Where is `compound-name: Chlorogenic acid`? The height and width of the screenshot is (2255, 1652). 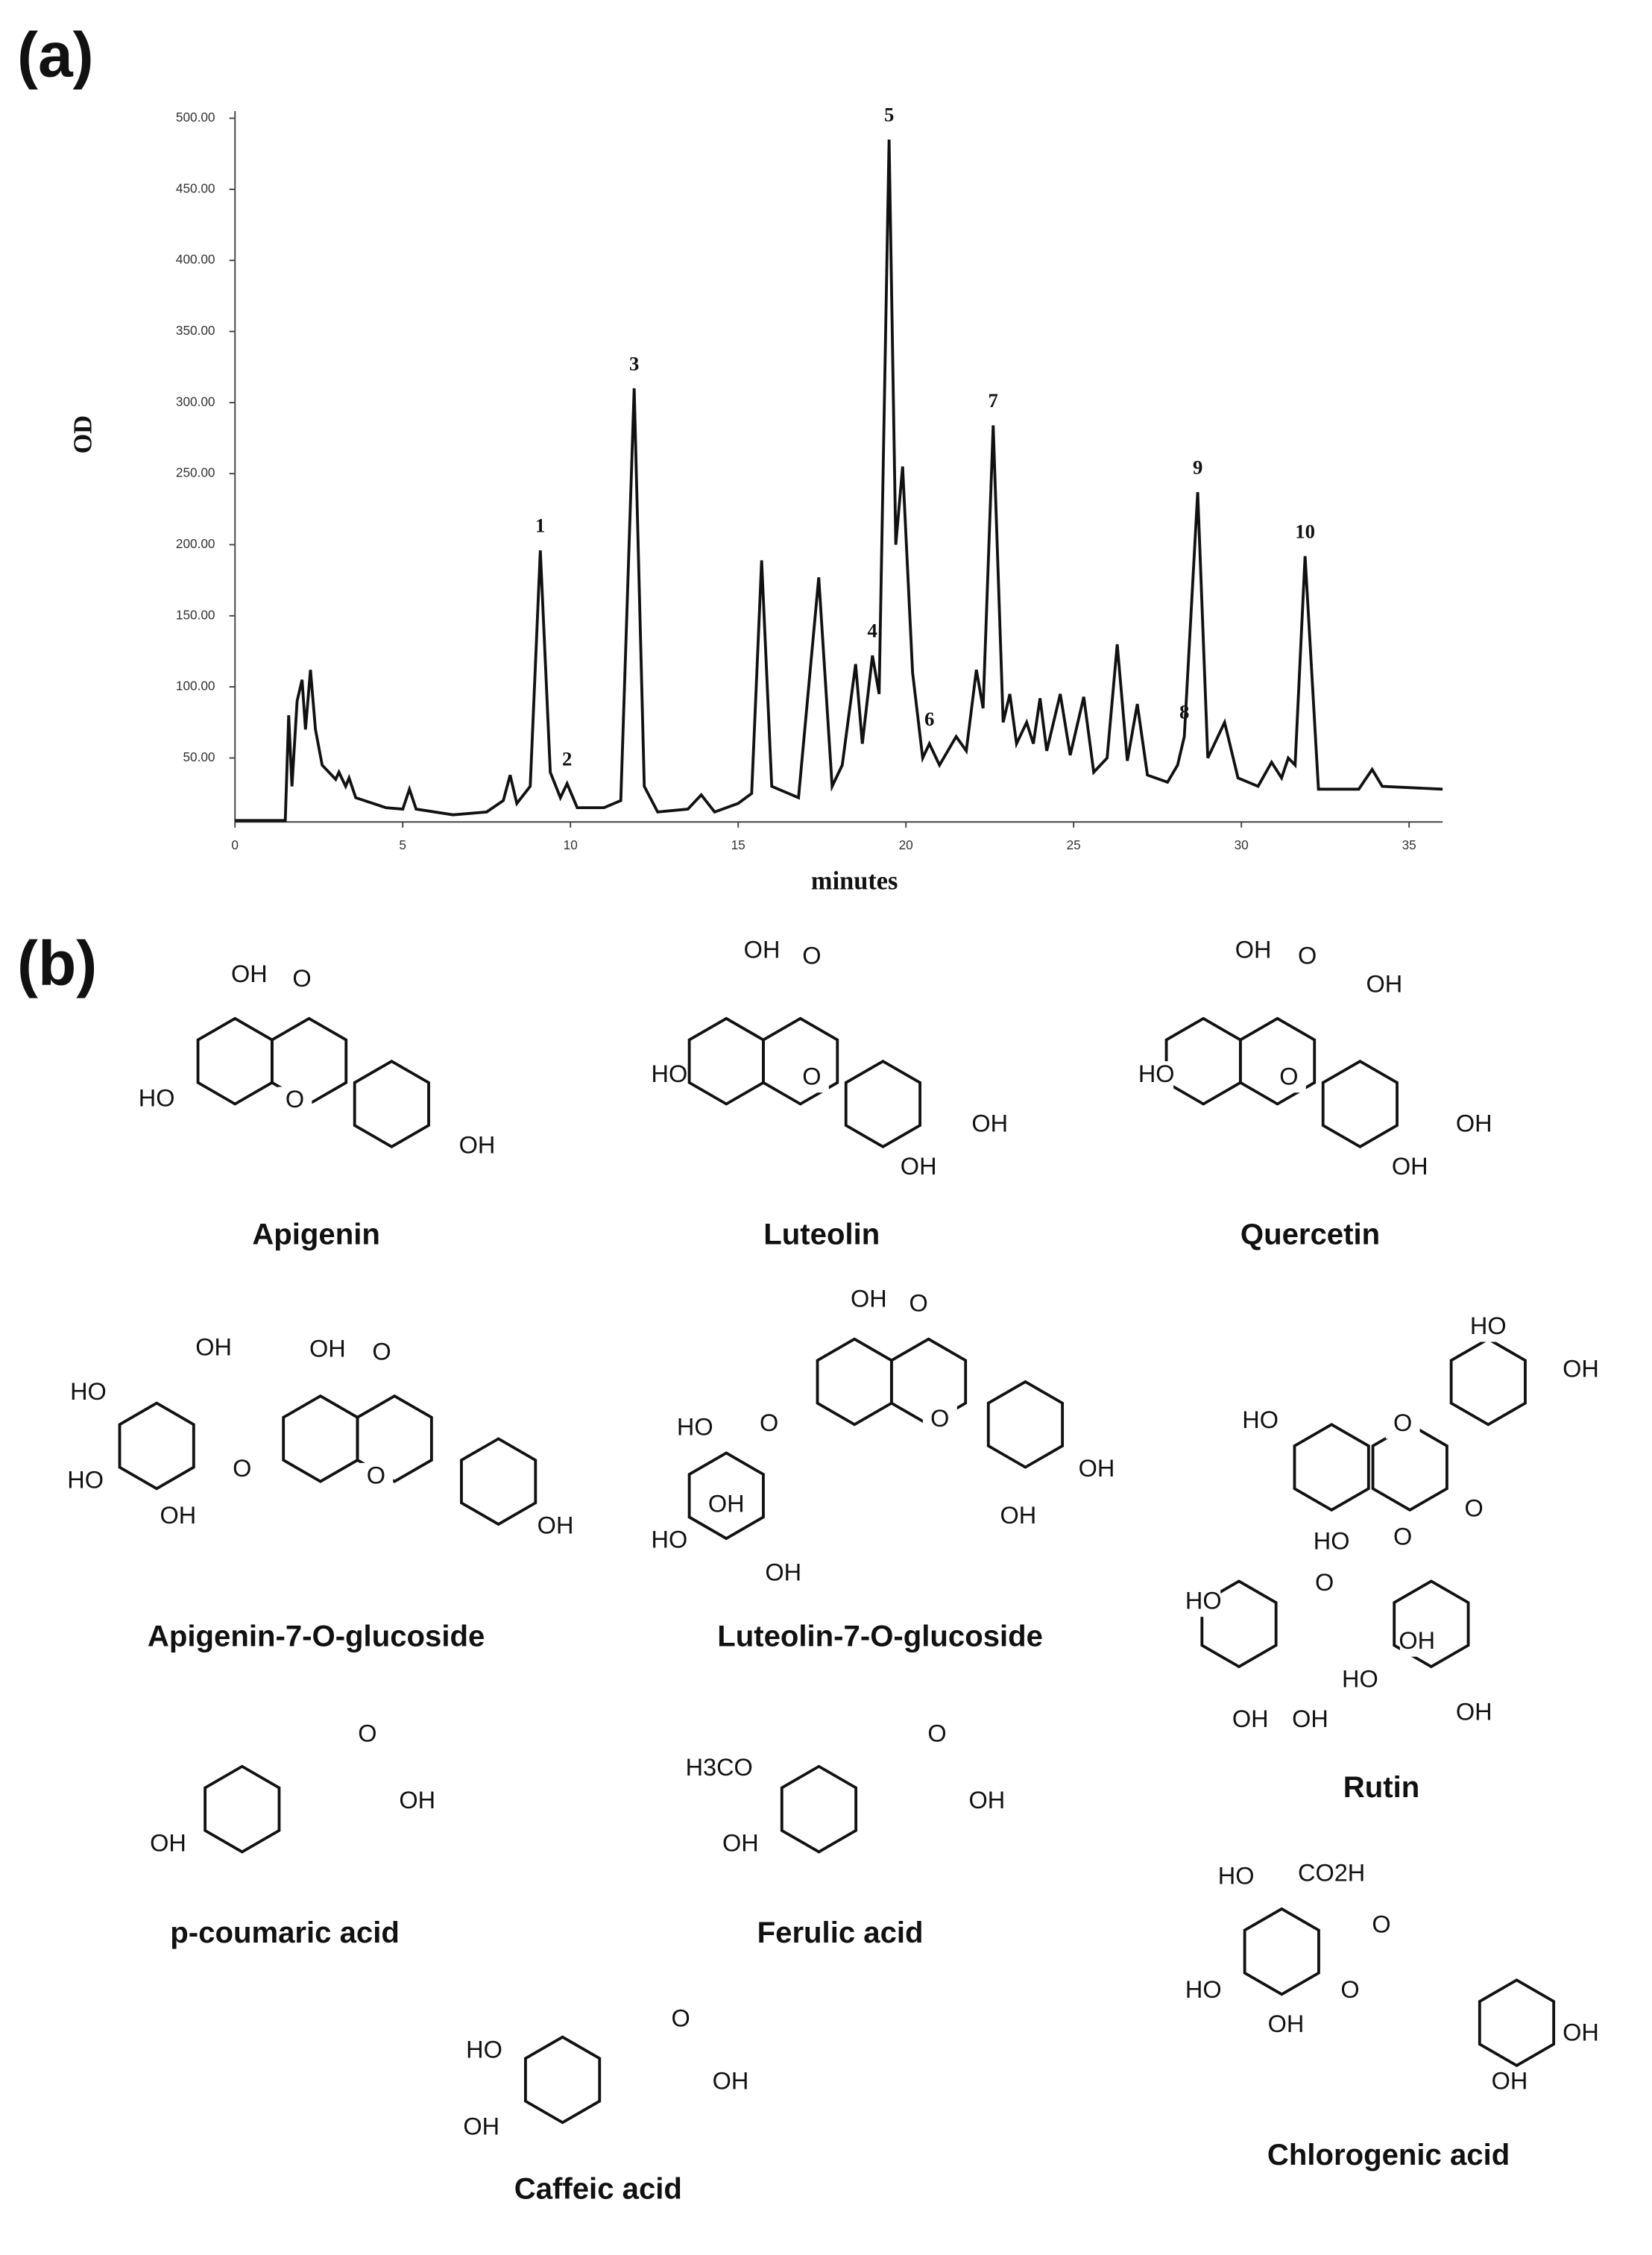
compound-name: Chlorogenic acid is located at coordinates (1389, 2155).